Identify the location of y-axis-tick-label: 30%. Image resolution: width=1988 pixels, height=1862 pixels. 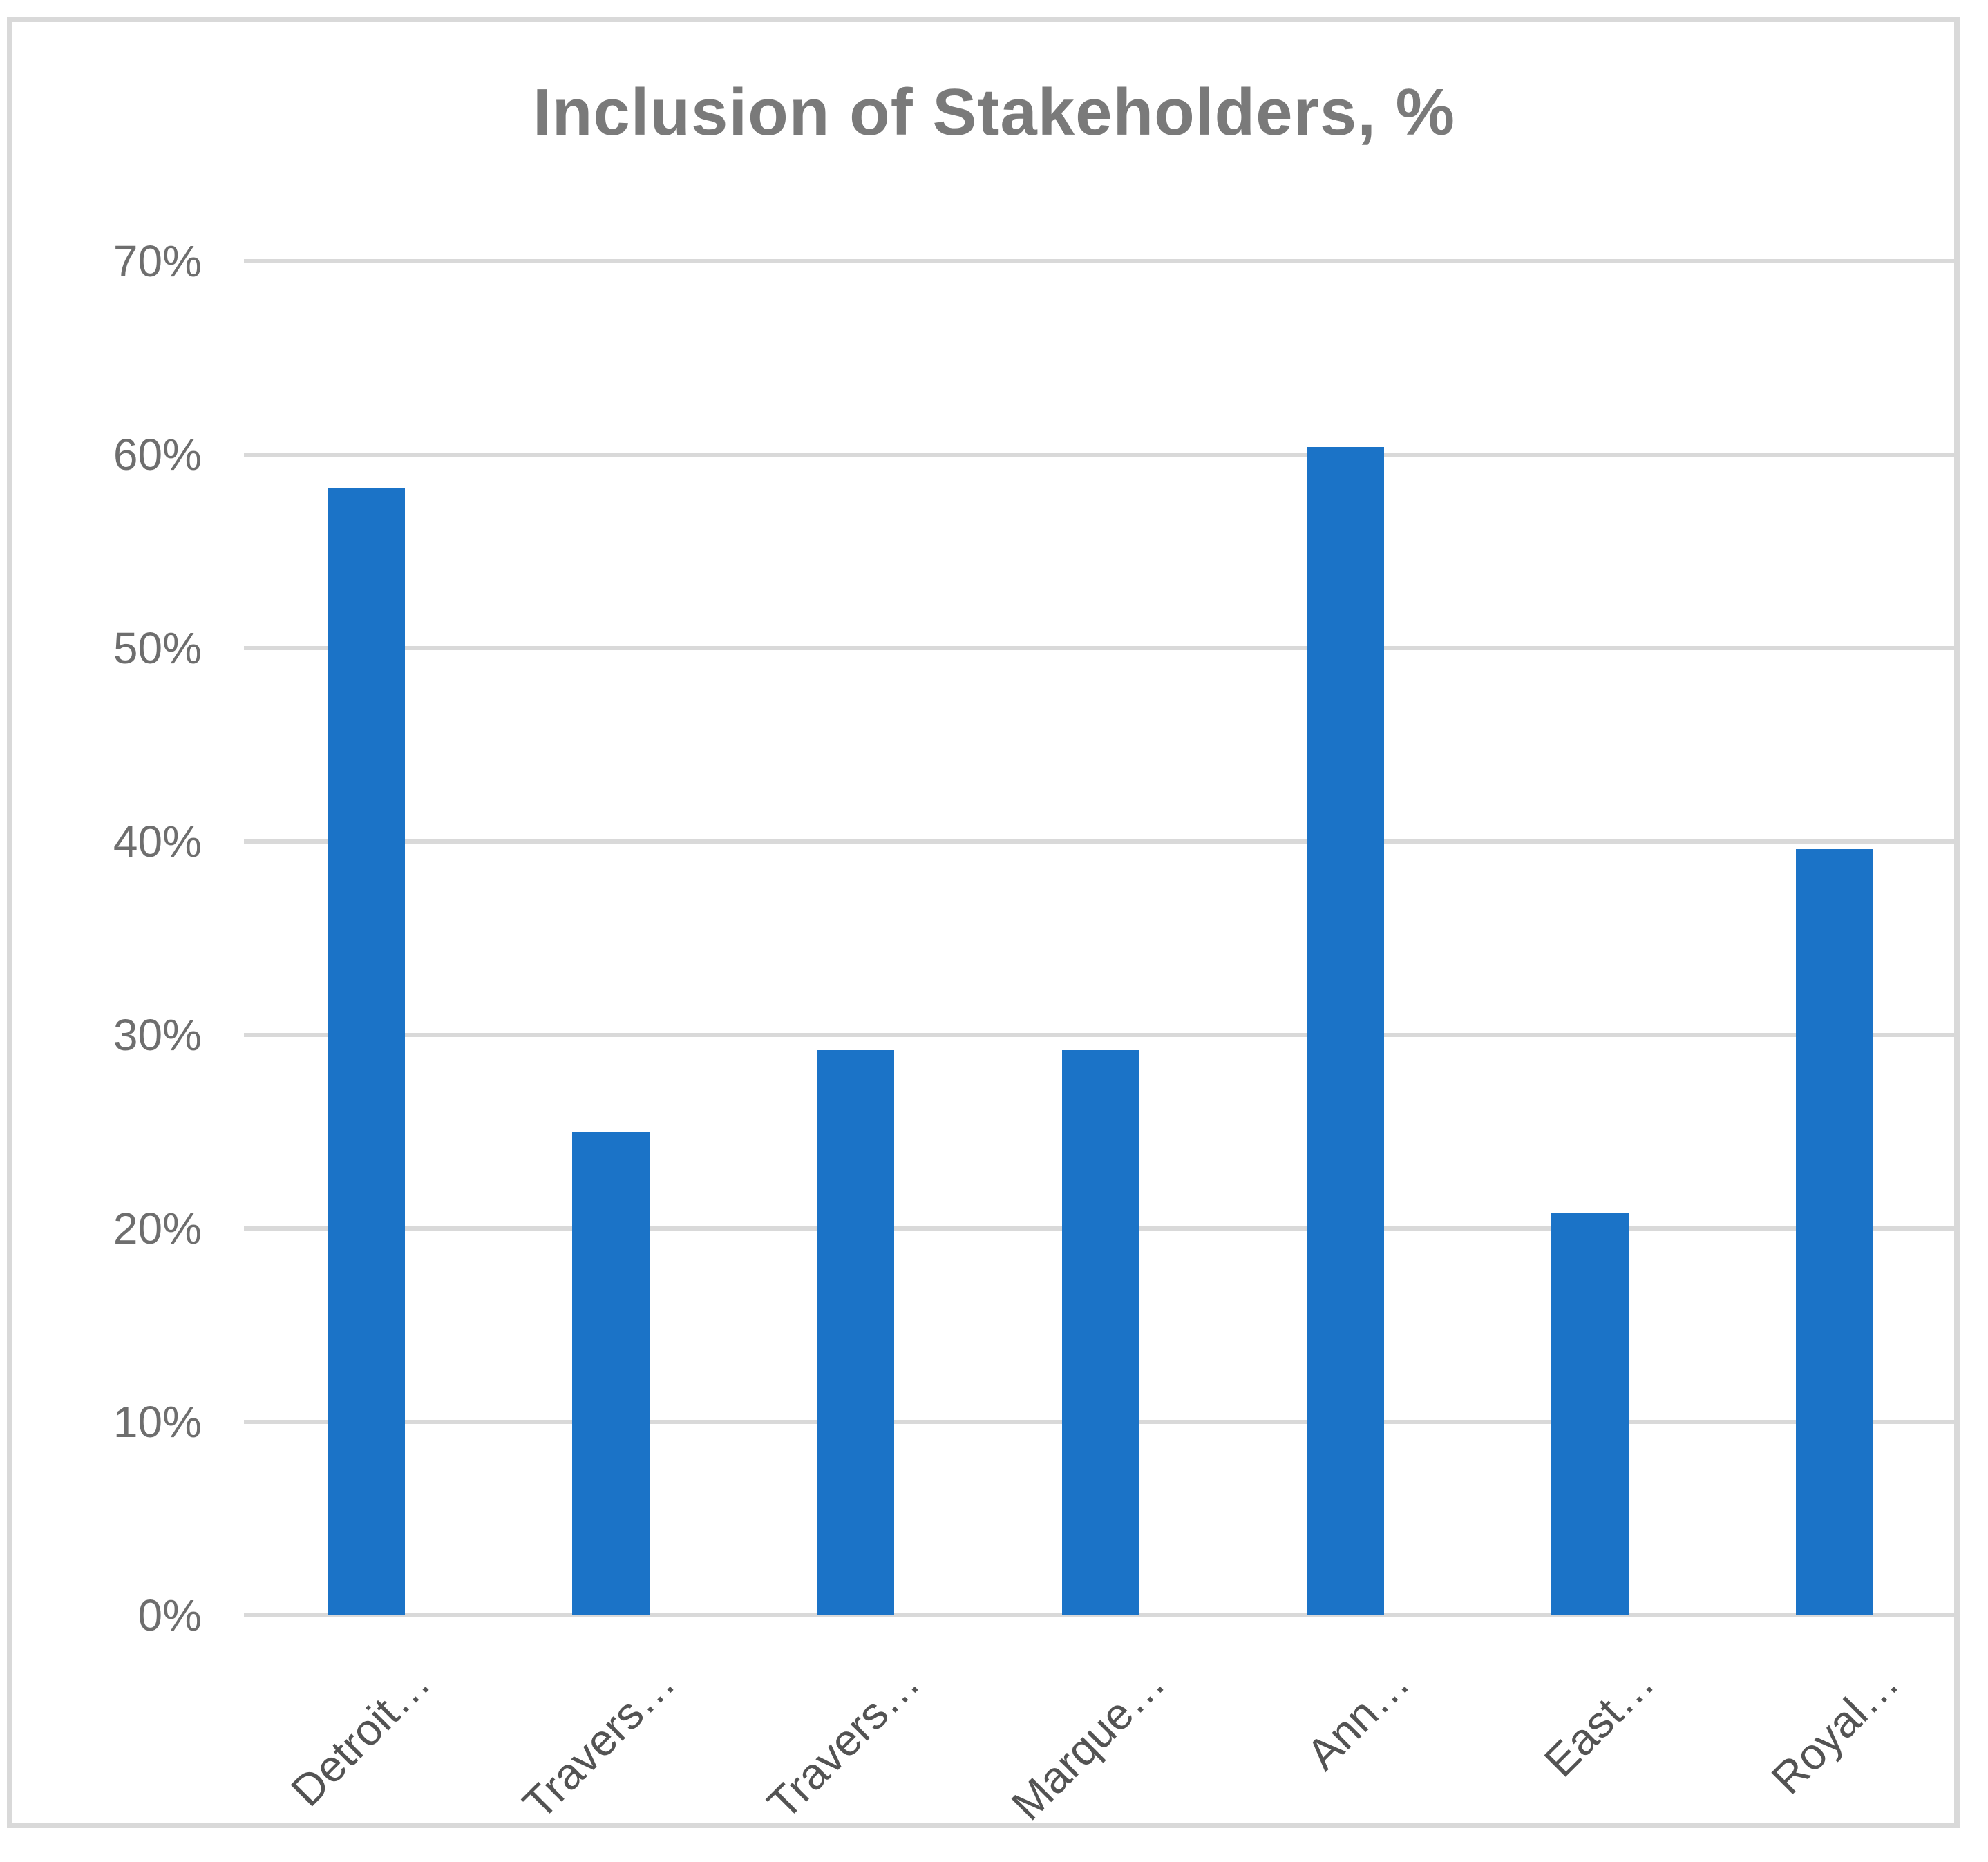
(157, 1035).